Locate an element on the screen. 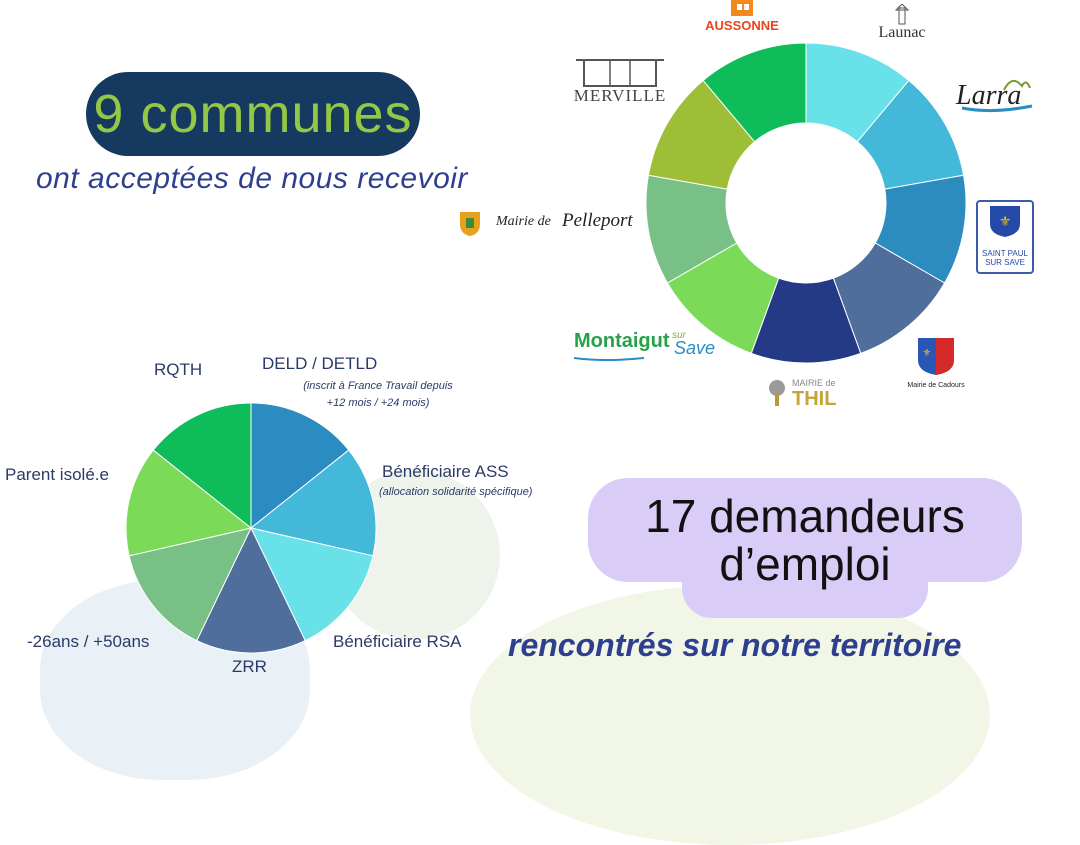 Image resolution: width=1080 pixels, height=845 pixels. saint-paul-logo: ⚜ SAINT PAUL SUR SAVE is located at coordinates (1005, 237).